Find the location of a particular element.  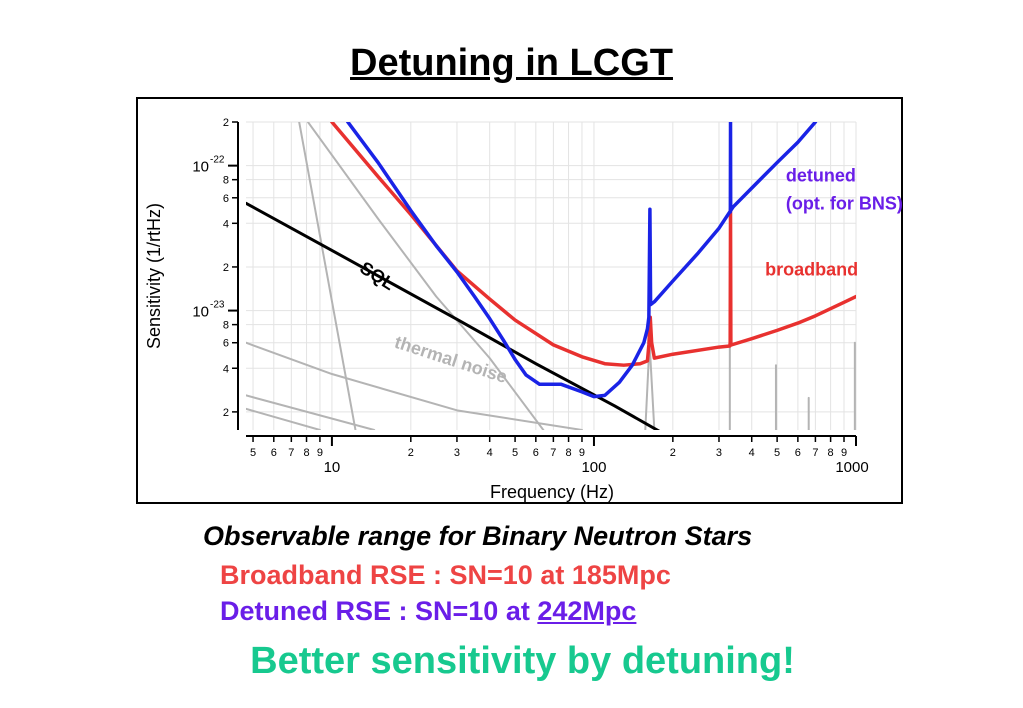

broadband-result: Broadband RSE : SN=10 at 185Mpc is located at coordinates (445, 575).